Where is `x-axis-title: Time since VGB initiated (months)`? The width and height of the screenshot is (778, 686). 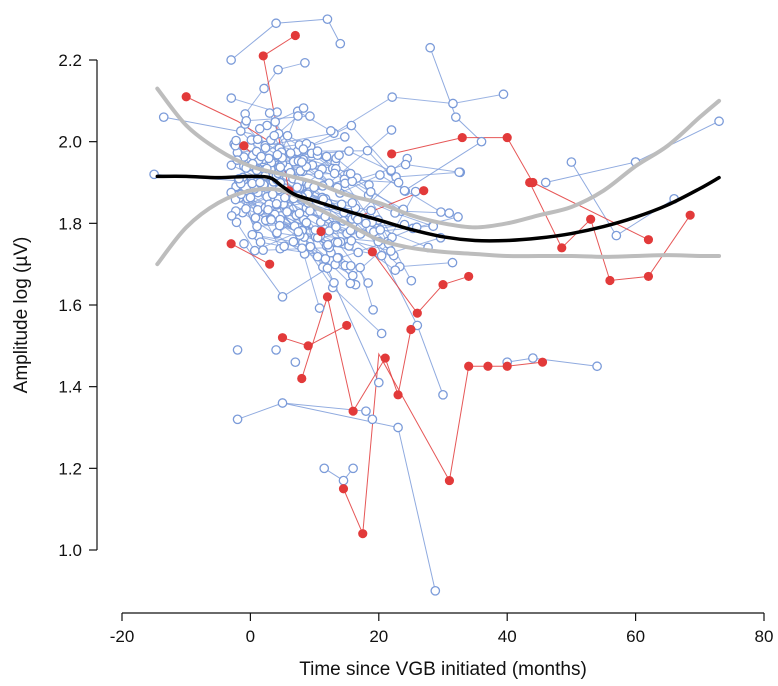 x-axis-title: Time since VGB initiated (months) is located at coordinates (443, 669).